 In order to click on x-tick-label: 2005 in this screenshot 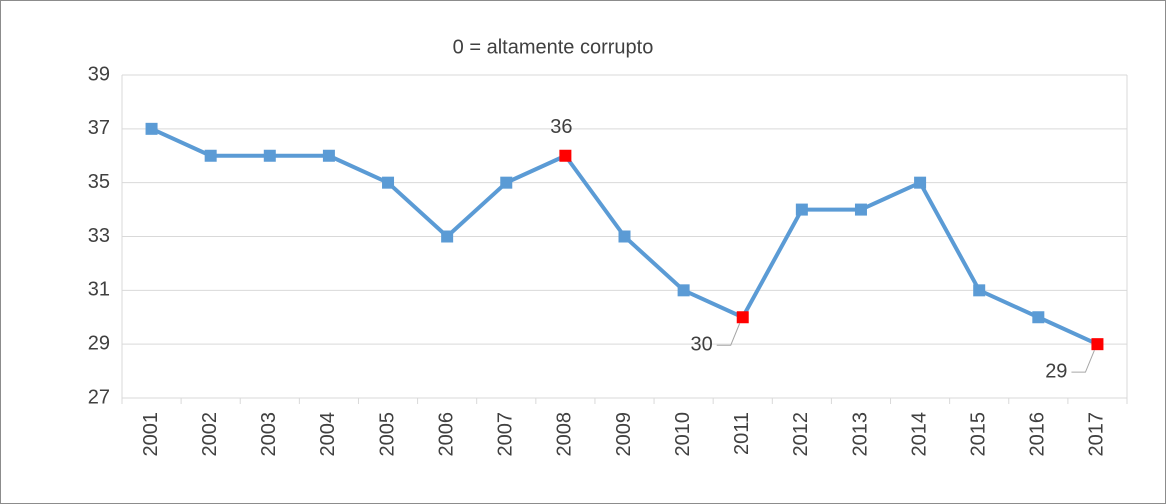, I will do `click(387, 434)`.